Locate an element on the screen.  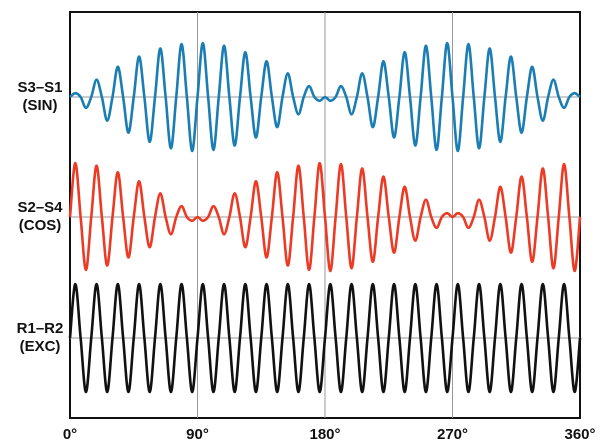
x-tick-label: 0° is located at coordinates (70, 434).